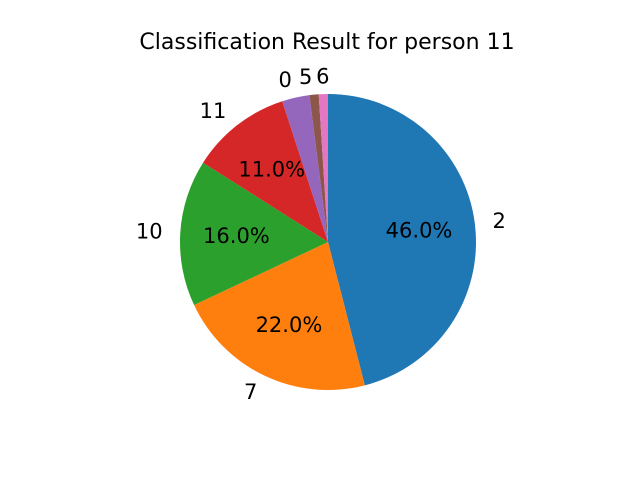 The height and width of the screenshot is (480, 640). Describe the element at coordinates (289, 325) in the screenshot. I see `pct-label-7: 22.0%` at that location.